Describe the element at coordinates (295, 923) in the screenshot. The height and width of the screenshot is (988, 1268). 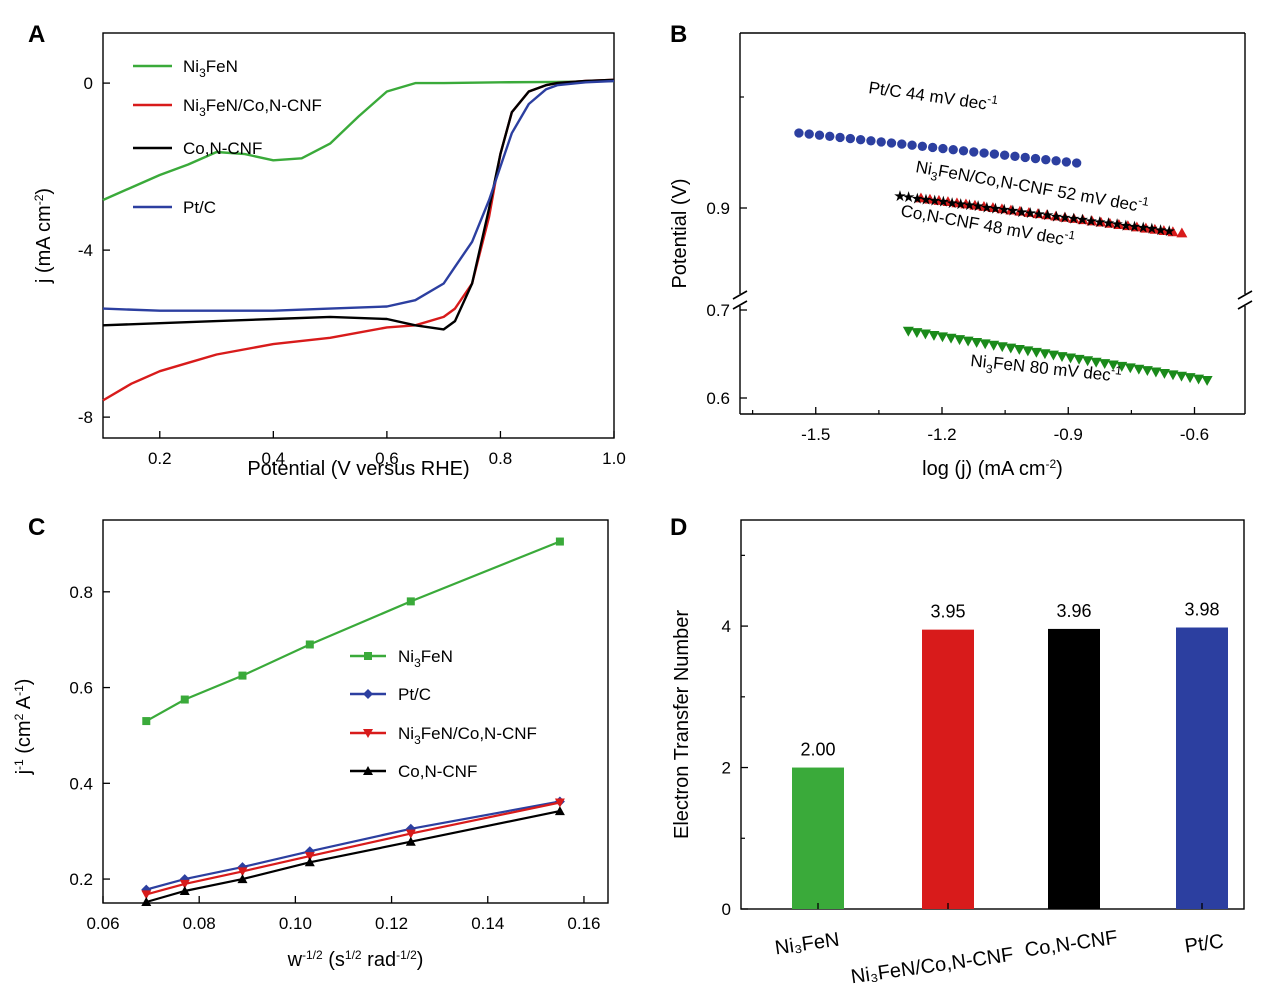
I see `x-tick-label: 0.10` at that location.